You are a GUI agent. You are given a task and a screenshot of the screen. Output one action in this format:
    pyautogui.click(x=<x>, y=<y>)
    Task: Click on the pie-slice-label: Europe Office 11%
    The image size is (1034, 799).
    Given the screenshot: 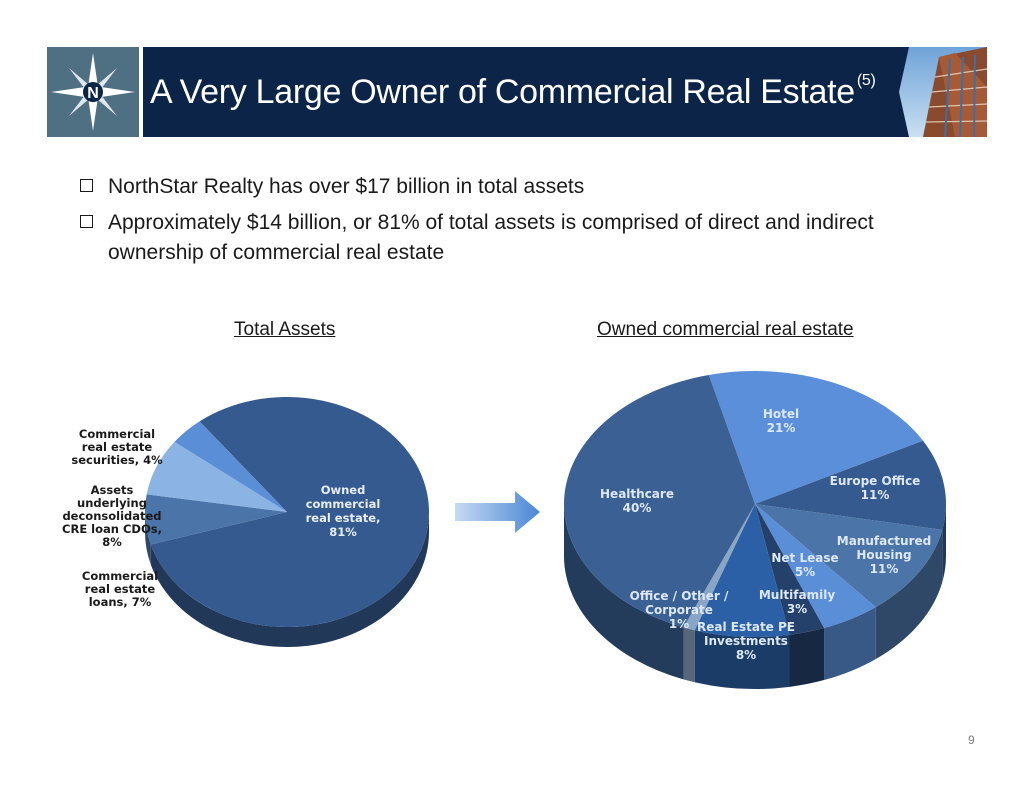 What is the action you would take?
    pyautogui.click(x=875, y=488)
    